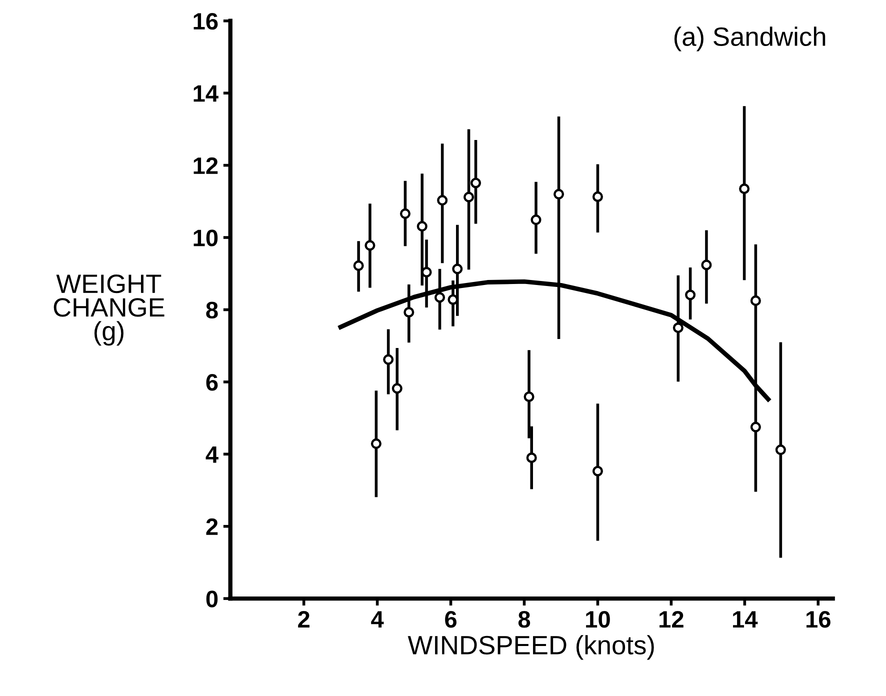 The height and width of the screenshot is (696, 886). I want to click on x-tick-label: 8, so click(524, 619).